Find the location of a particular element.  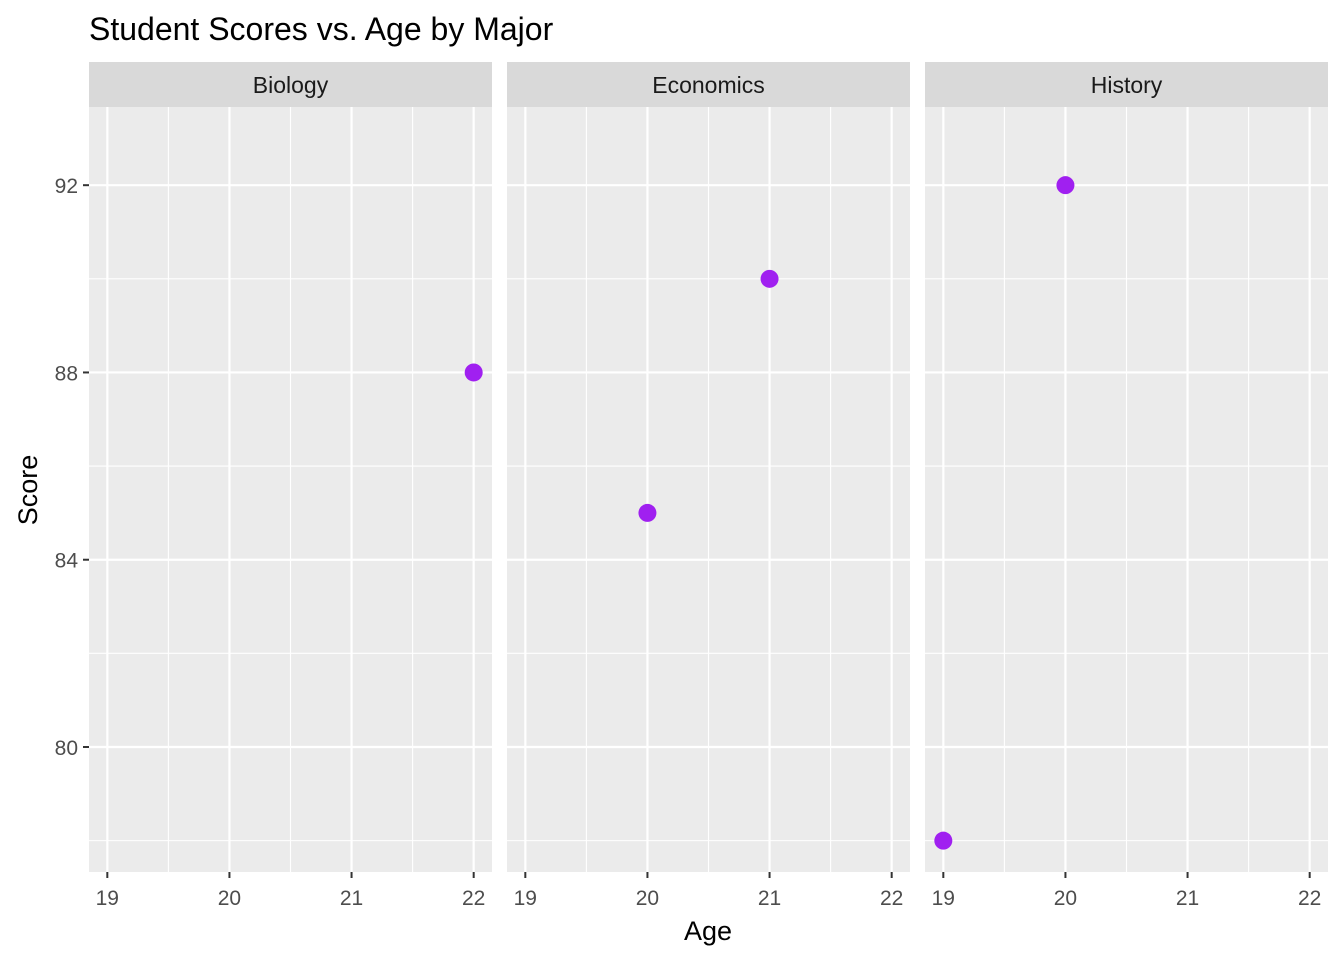

x-axis-label: Age is located at coordinates (708, 931).